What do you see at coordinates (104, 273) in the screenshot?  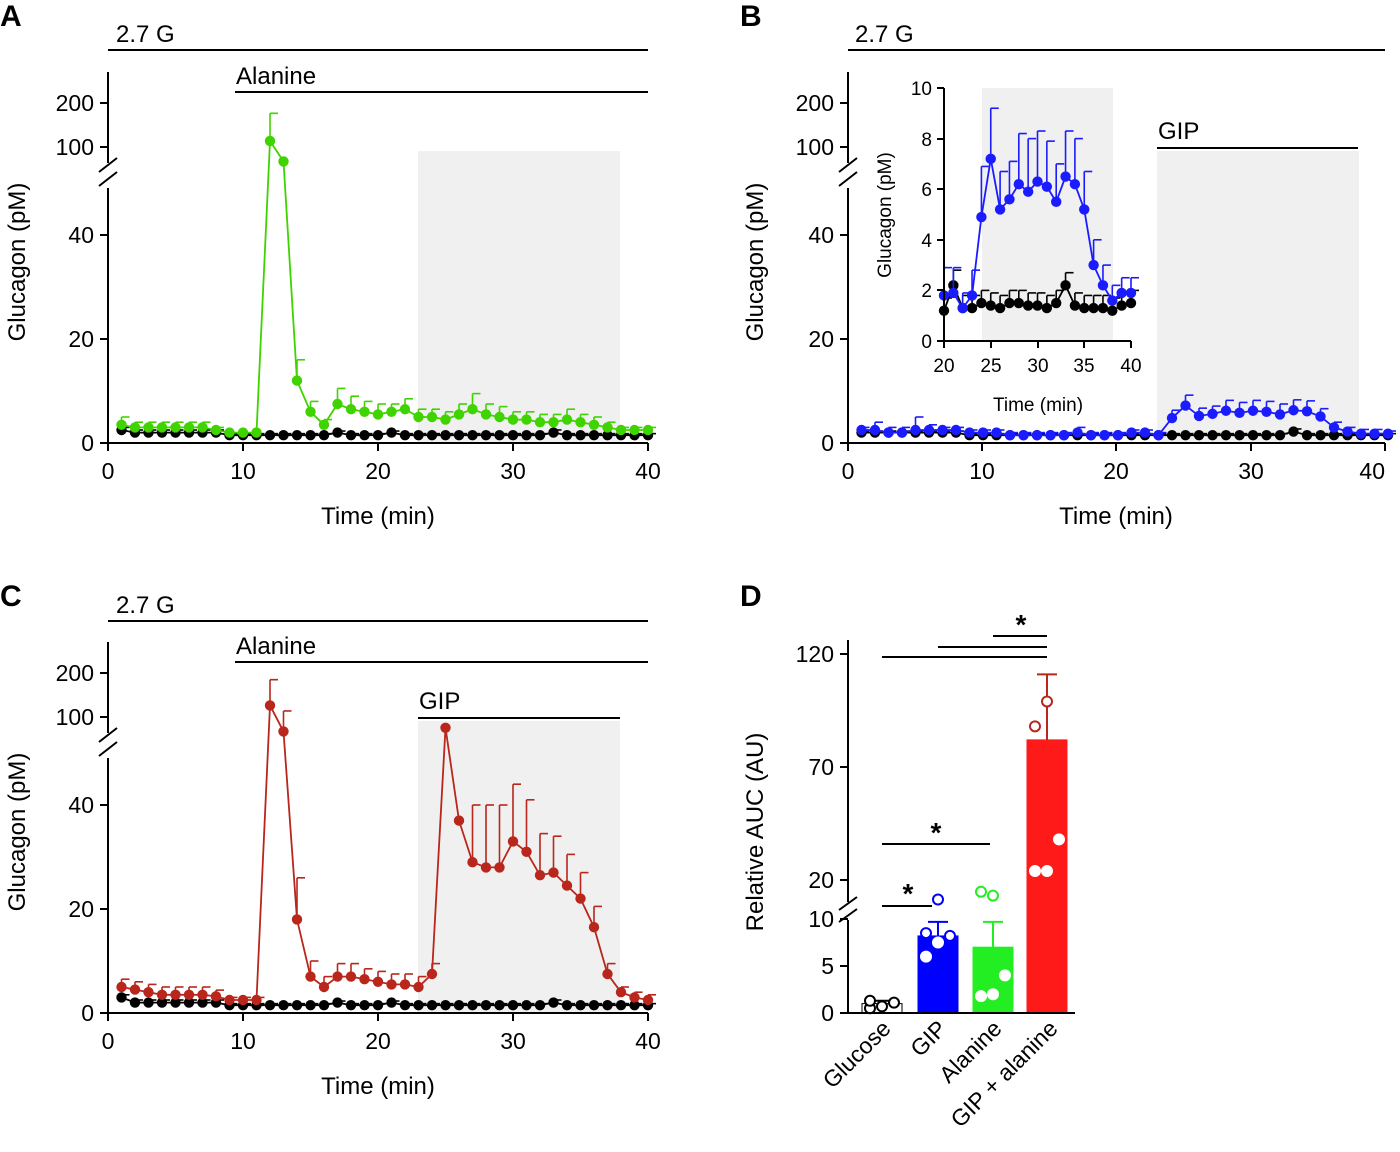 I see `panel-a-y-ticks` at bounding box center [104, 273].